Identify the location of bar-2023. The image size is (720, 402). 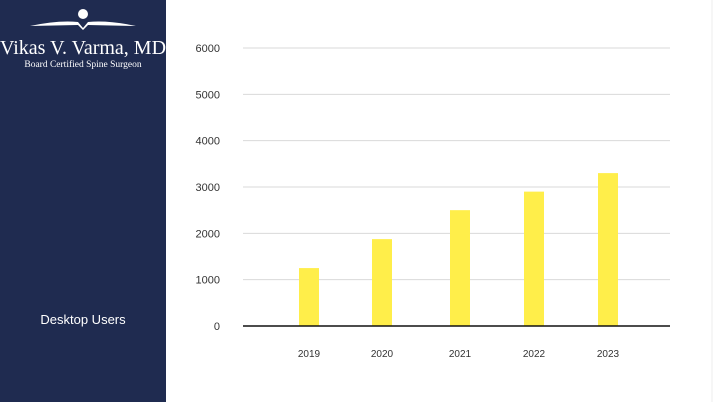
(608, 249).